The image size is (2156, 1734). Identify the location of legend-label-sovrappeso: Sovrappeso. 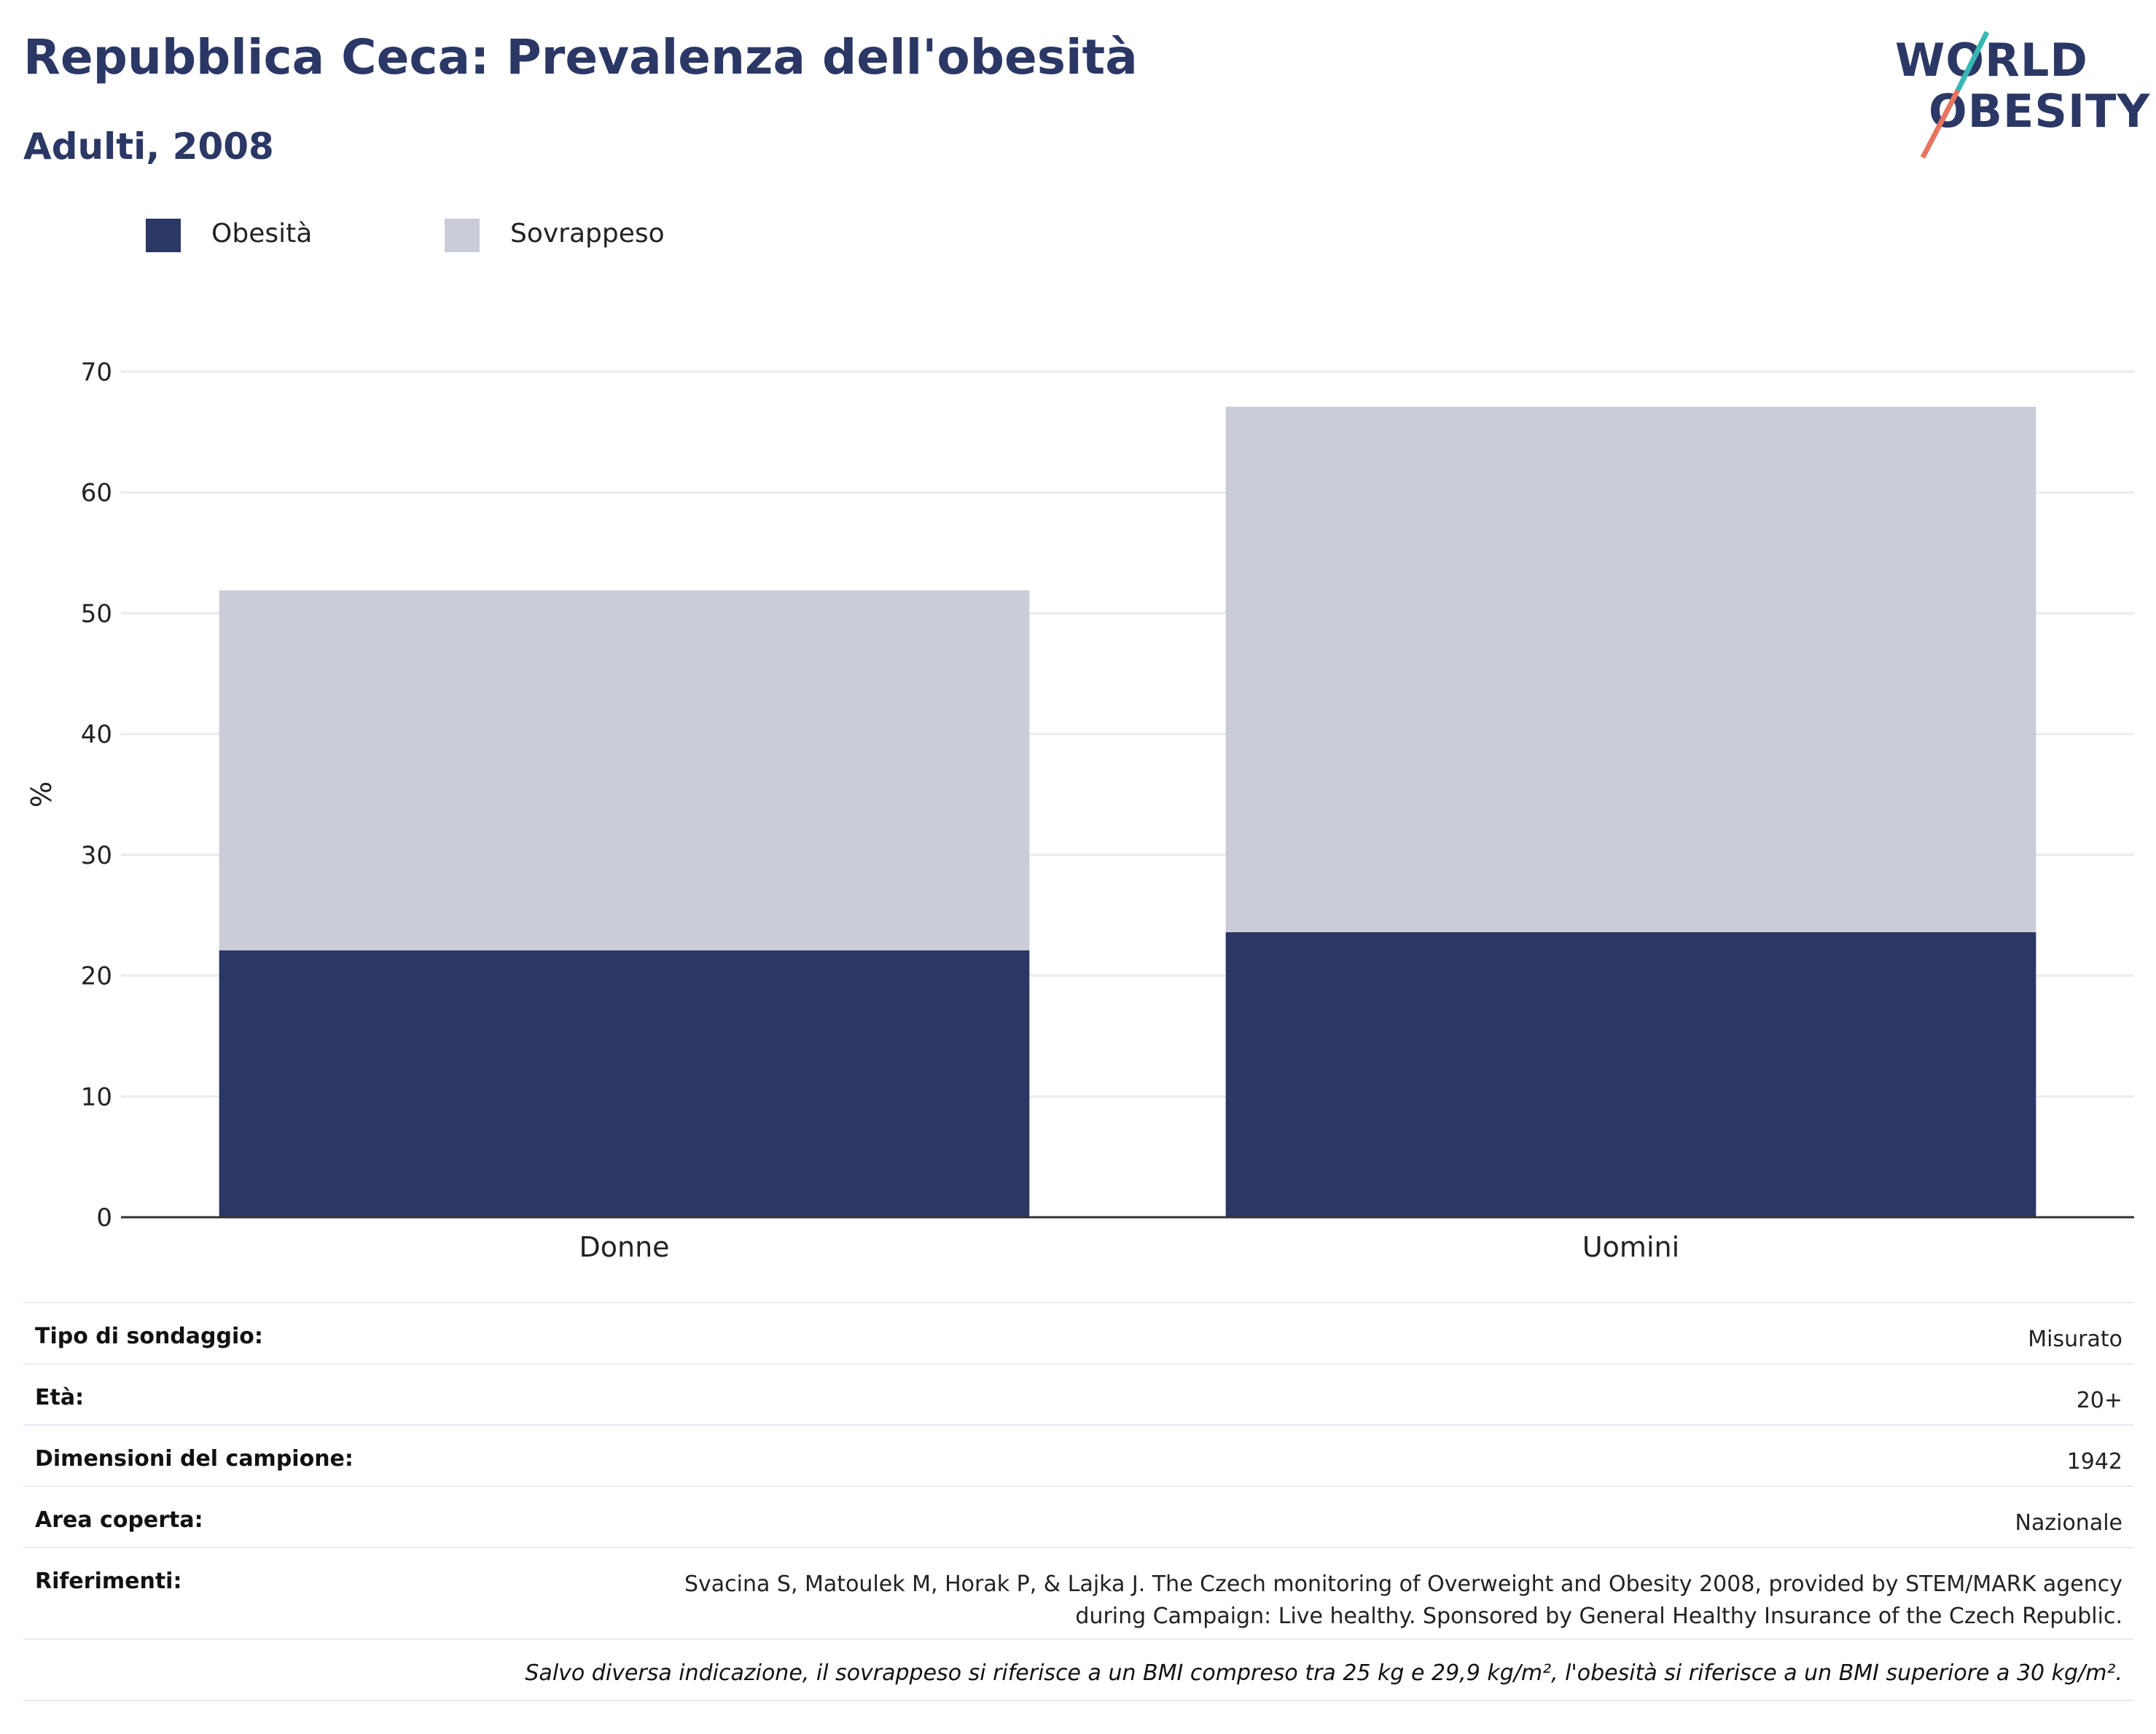
(588, 234).